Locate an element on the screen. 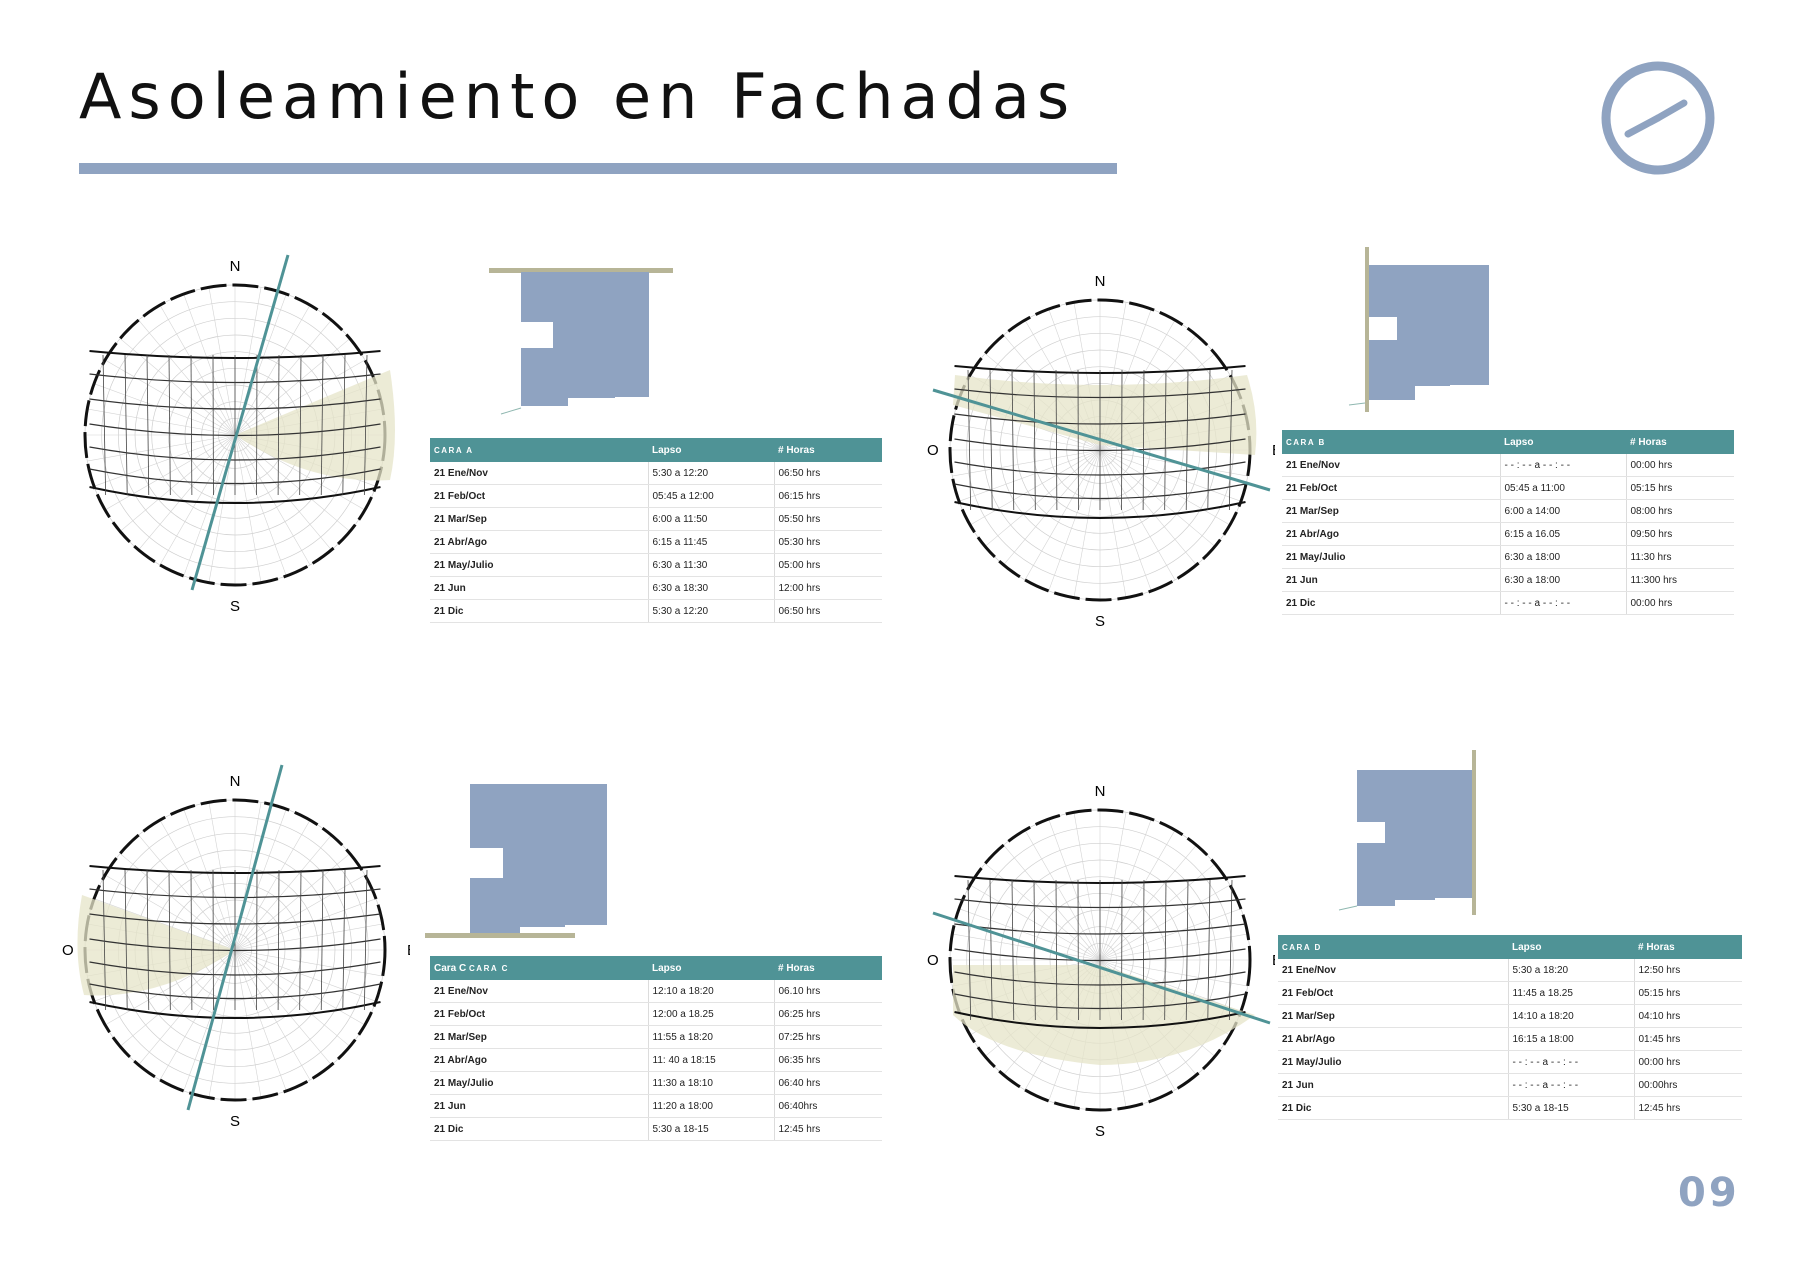  face-label: Cara C CARA C is located at coordinates (539, 968).